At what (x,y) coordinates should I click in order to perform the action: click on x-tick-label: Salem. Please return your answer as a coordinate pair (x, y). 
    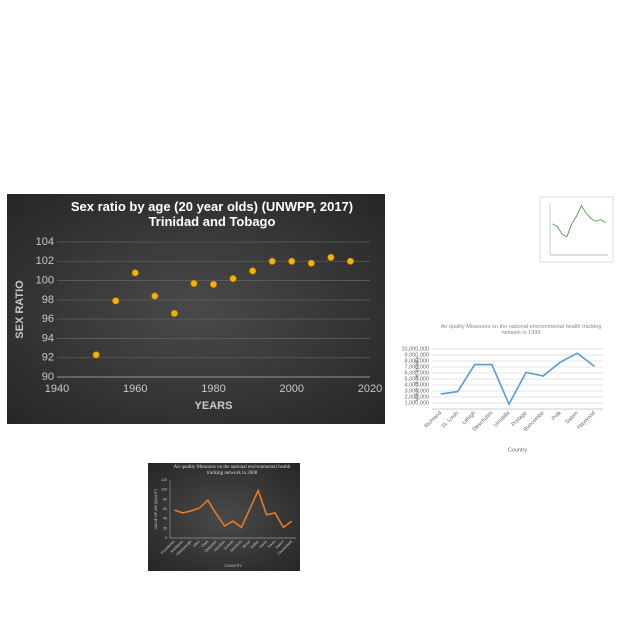
    Looking at the image, I should click on (280, 545).